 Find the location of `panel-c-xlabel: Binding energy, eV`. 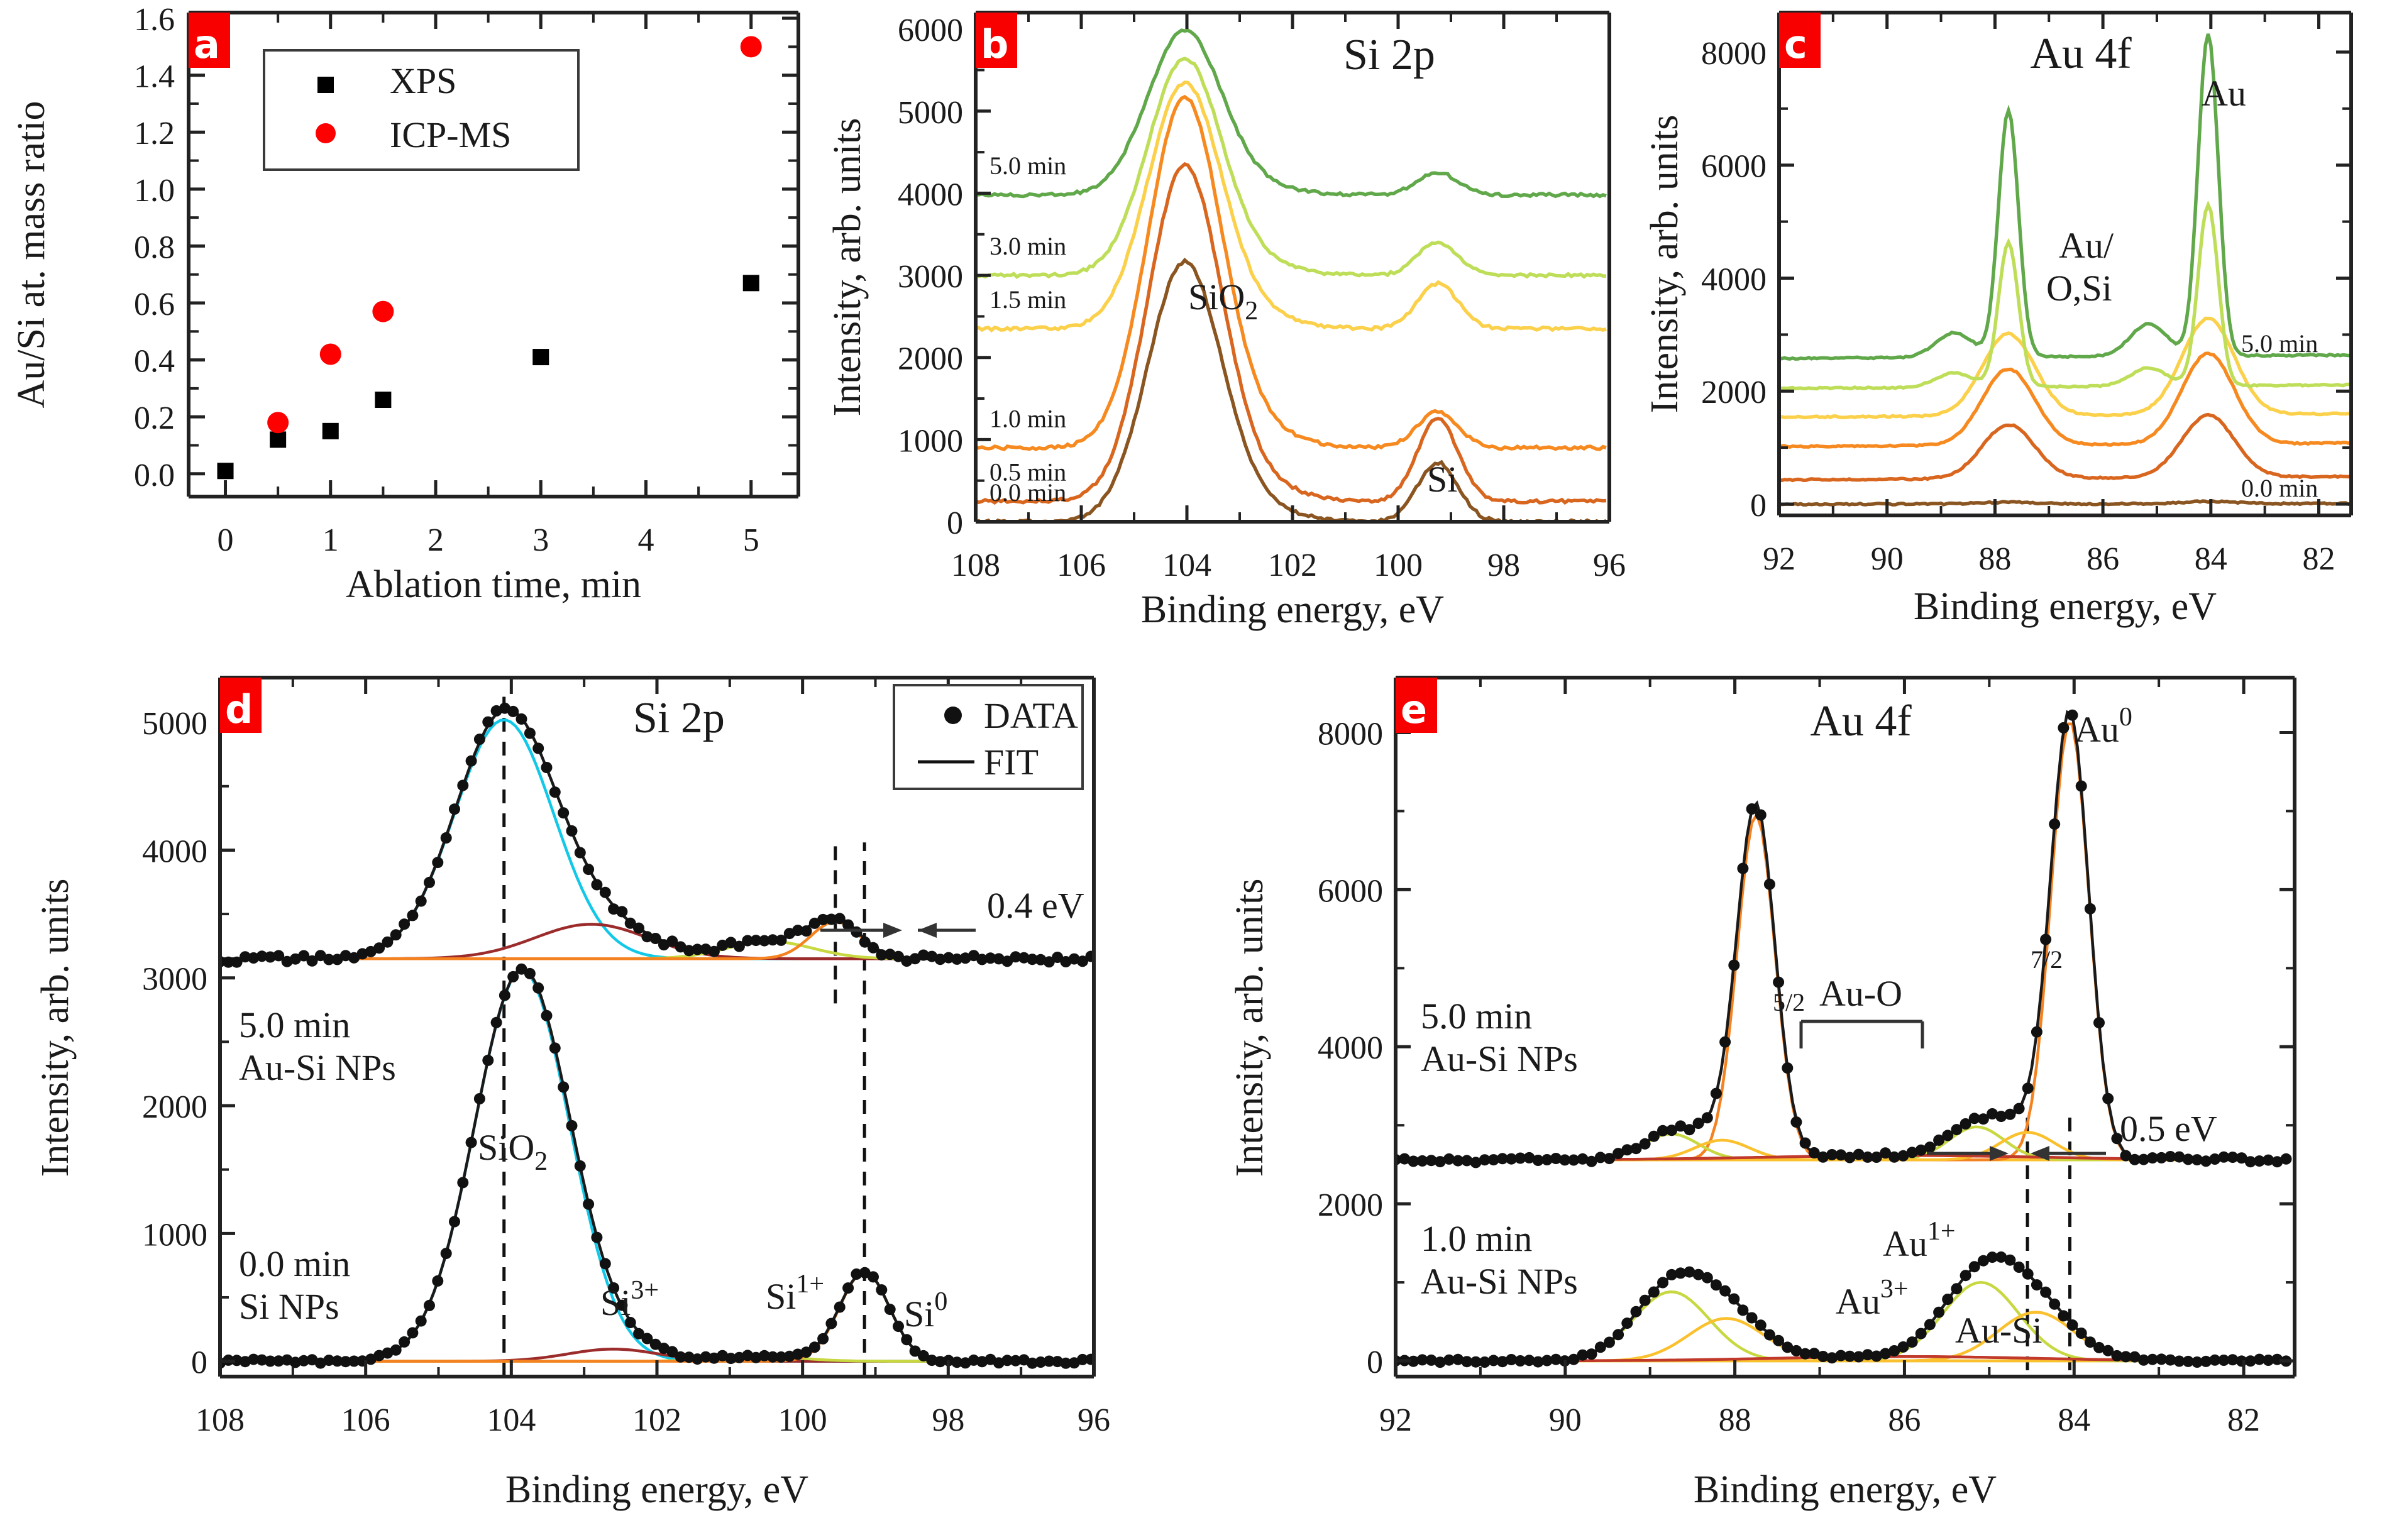

panel-c-xlabel: Binding energy, eV is located at coordinates (2065, 606).